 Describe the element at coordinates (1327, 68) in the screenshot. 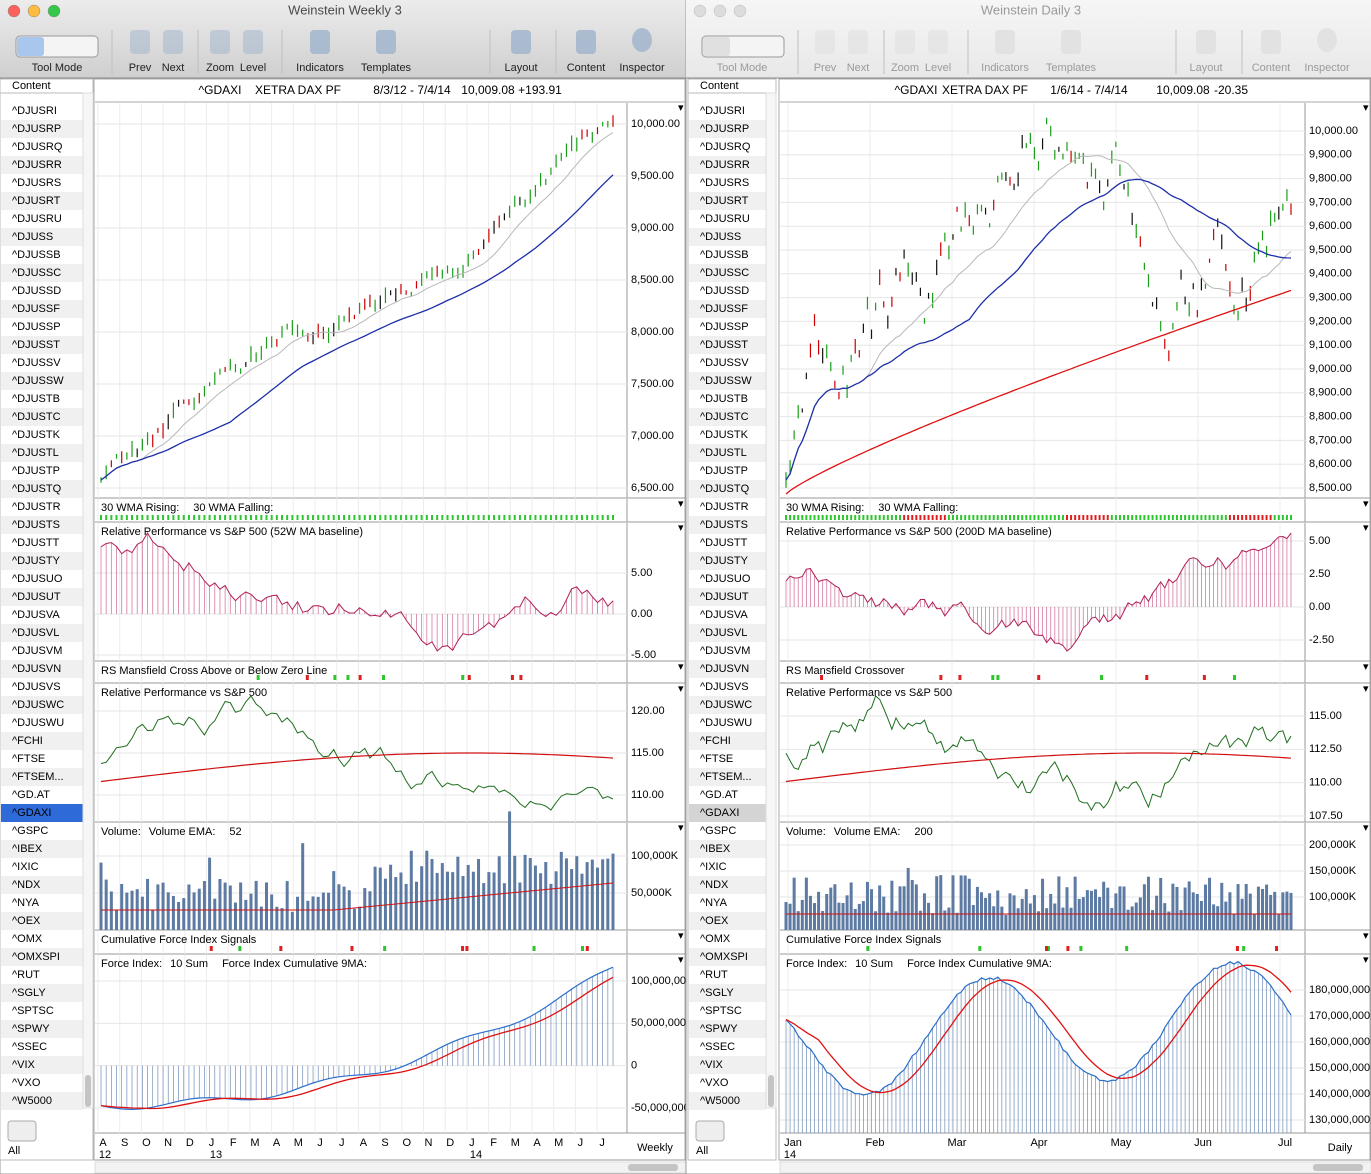

I see `toolbar-label: Inspector` at that location.